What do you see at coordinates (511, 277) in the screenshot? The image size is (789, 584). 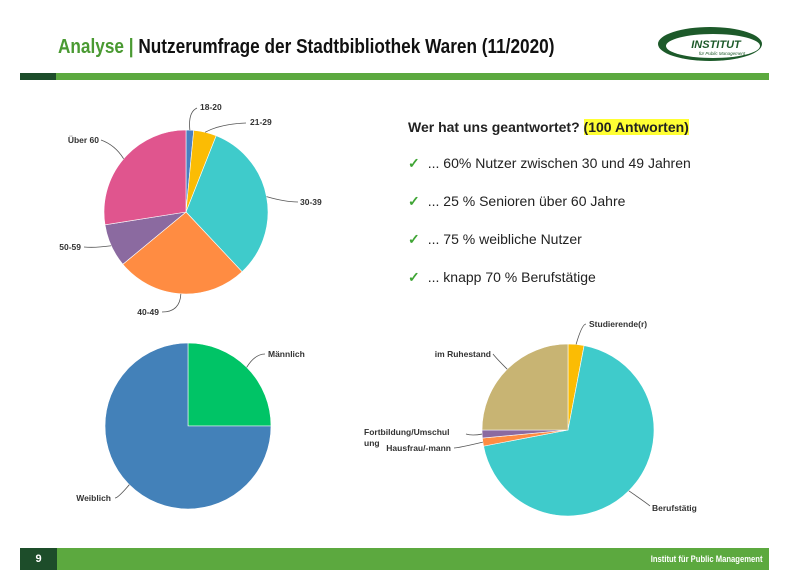 I see `summary-bullet-text: ... knapp 70 % Berufstätige` at bounding box center [511, 277].